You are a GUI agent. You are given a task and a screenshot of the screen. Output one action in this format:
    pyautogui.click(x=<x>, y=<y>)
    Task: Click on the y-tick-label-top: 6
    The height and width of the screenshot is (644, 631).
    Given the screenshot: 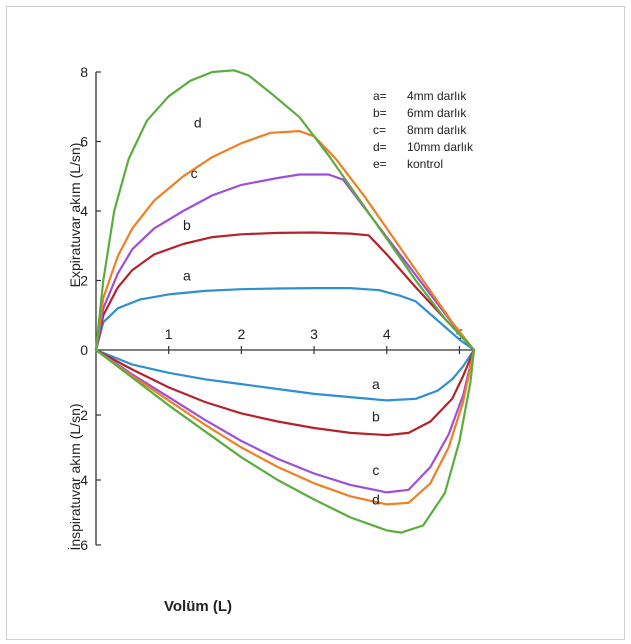 What is the action you would take?
    pyautogui.click(x=84, y=142)
    